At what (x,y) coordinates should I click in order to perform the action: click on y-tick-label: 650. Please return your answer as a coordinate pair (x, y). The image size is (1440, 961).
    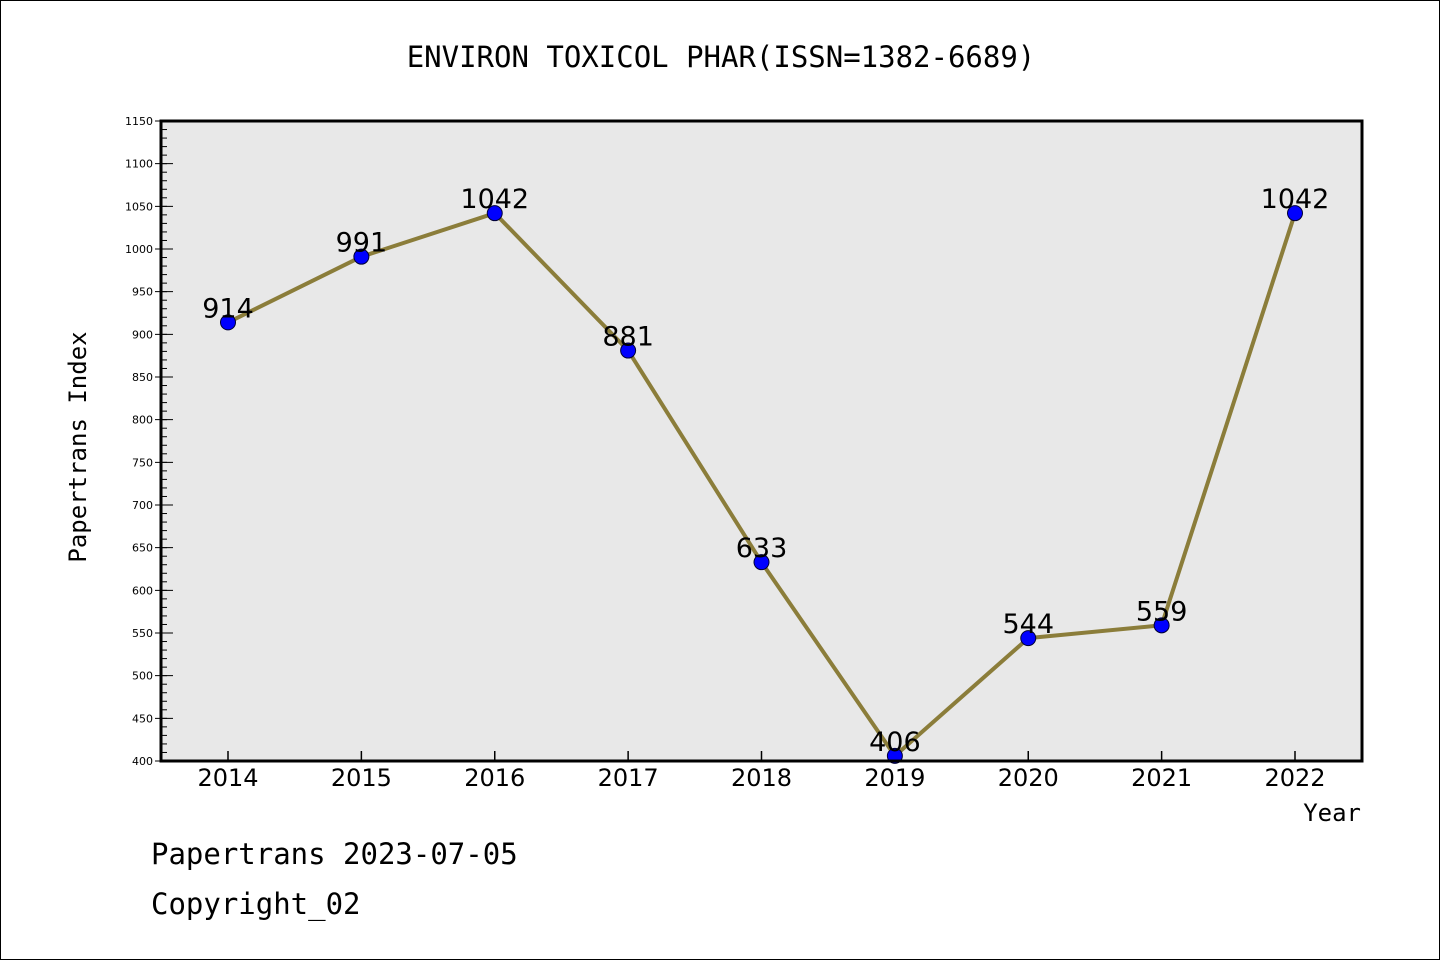
    Looking at the image, I should click on (142, 548).